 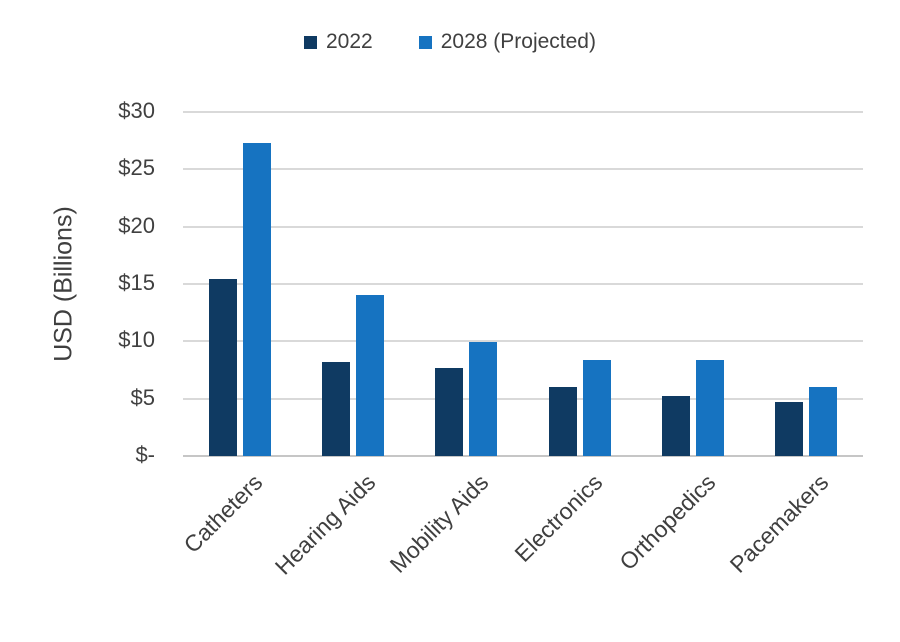 What do you see at coordinates (523, 456) in the screenshot?
I see `x-axis-line` at bounding box center [523, 456].